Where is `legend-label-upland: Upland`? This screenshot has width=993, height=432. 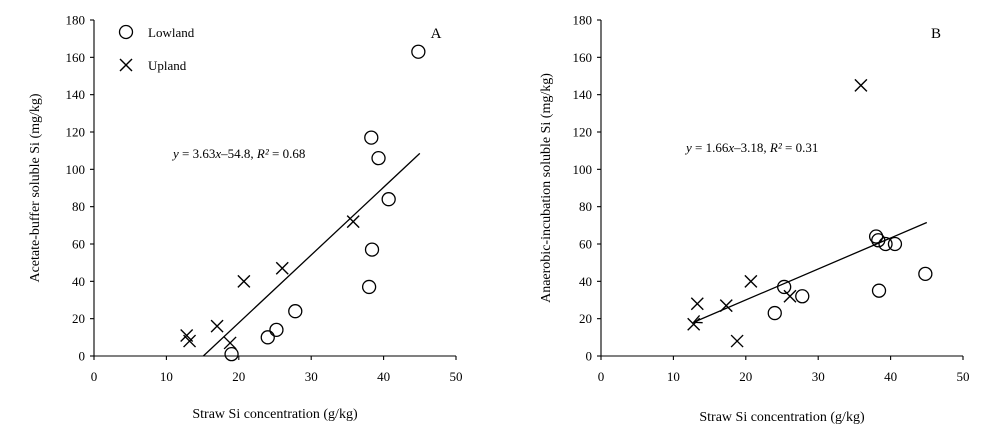
legend-label-upland: Upland is located at coordinates (167, 65).